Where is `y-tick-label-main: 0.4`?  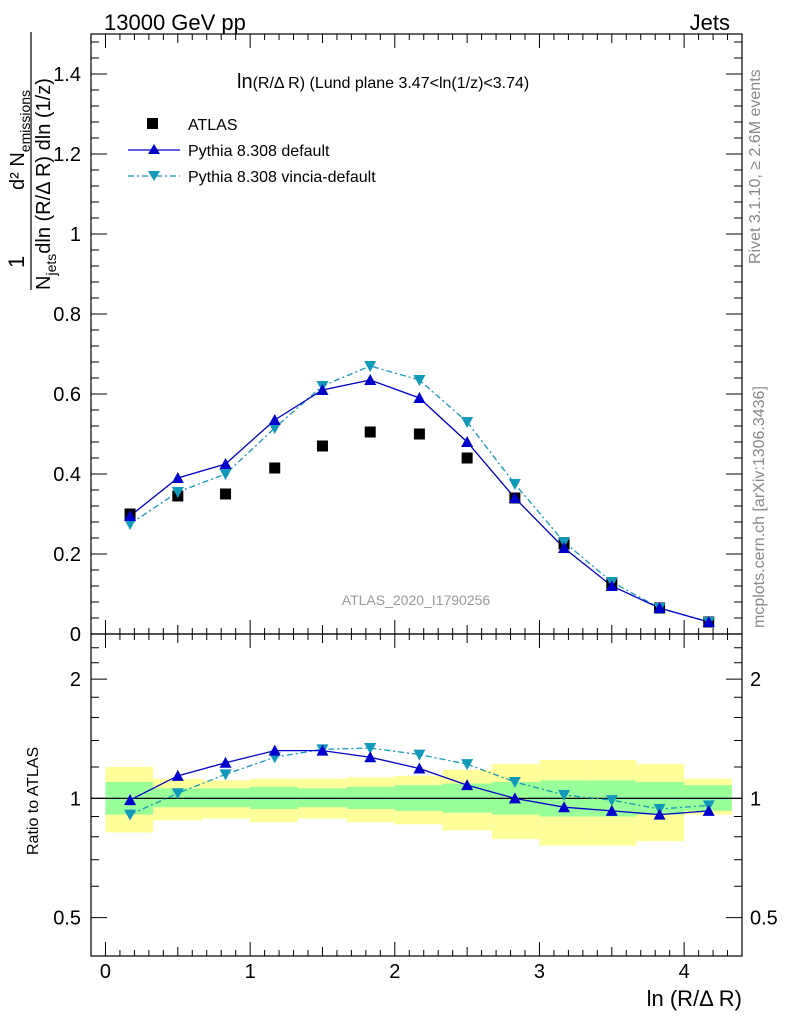
y-tick-label-main: 0.4 is located at coordinates (67, 475).